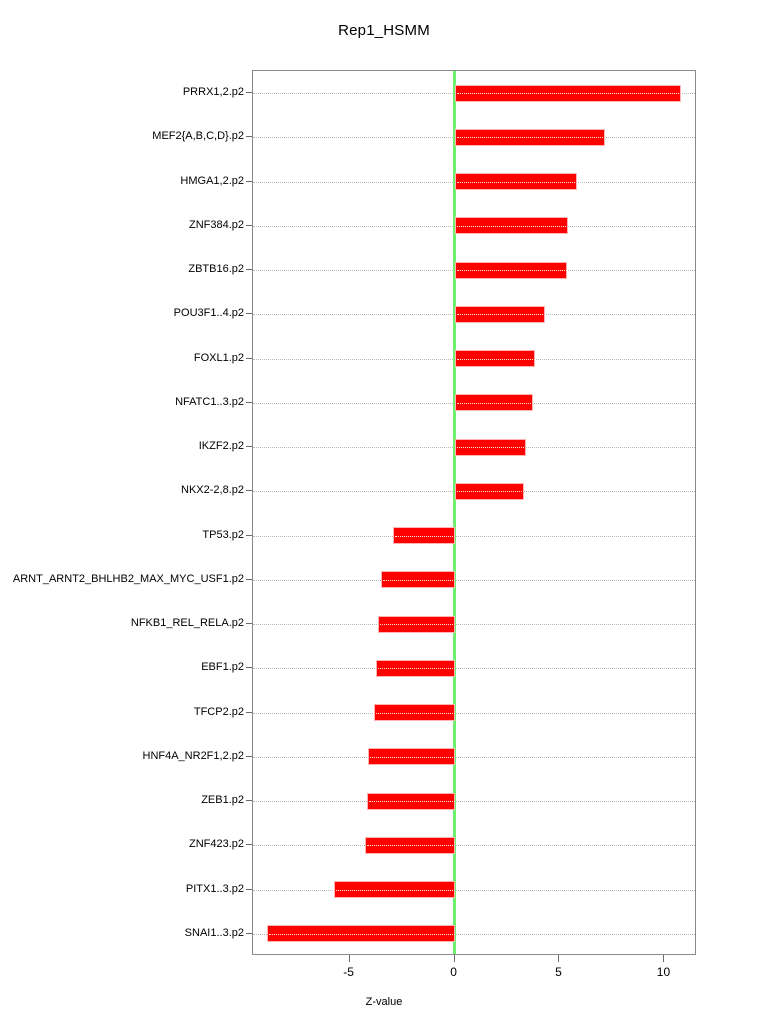 The height and width of the screenshot is (1028, 768). What do you see at coordinates (209, 401) in the screenshot?
I see `y-axis-label: NFATC1..3.p2` at bounding box center [209, 401].